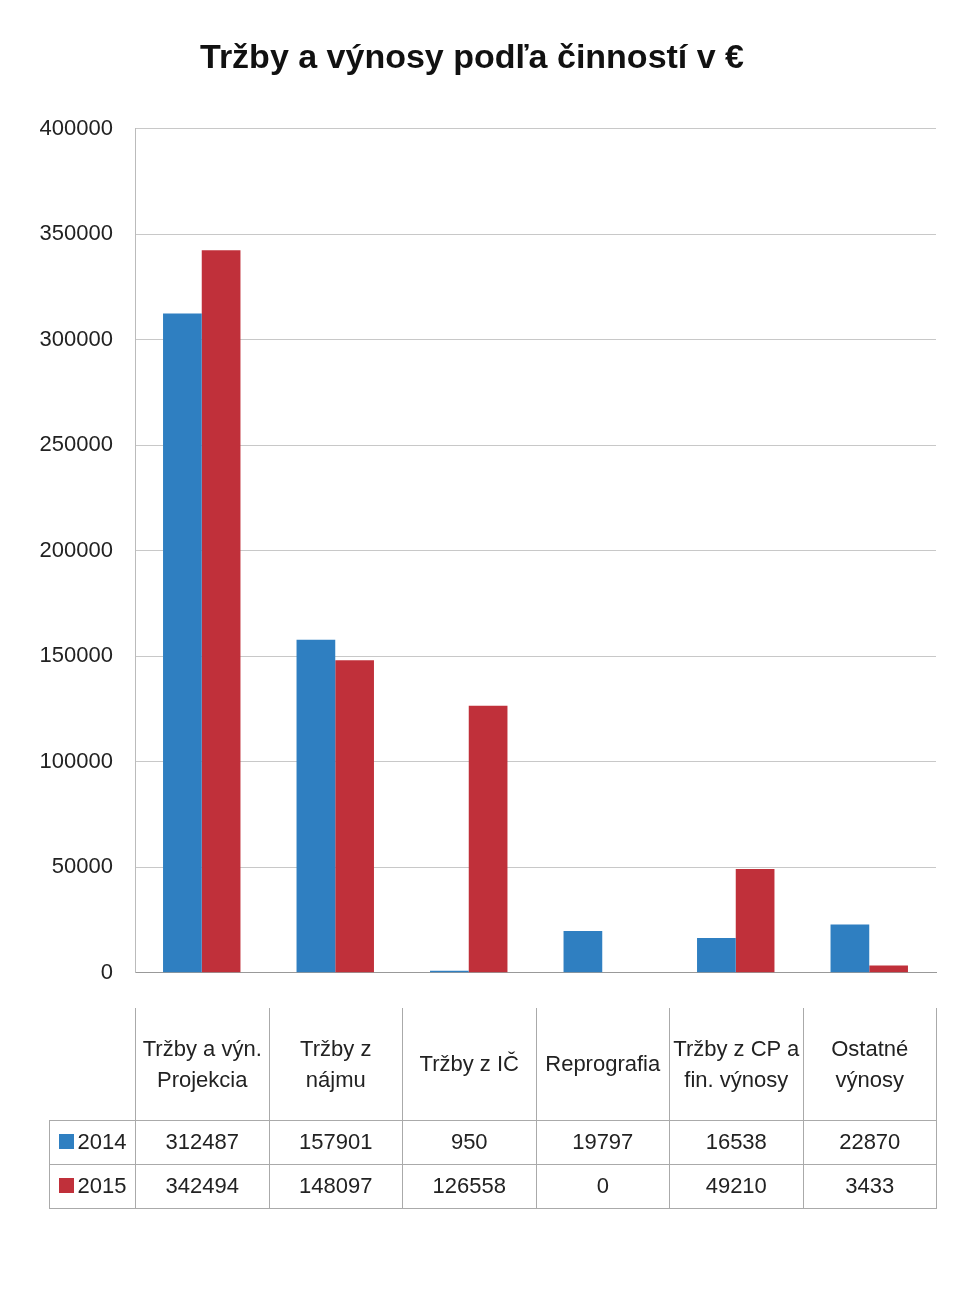  What do you see at coordinates (870, 1142) in the screenshot?
I see `data-label: 22870` at bounding box center [870, 1142].